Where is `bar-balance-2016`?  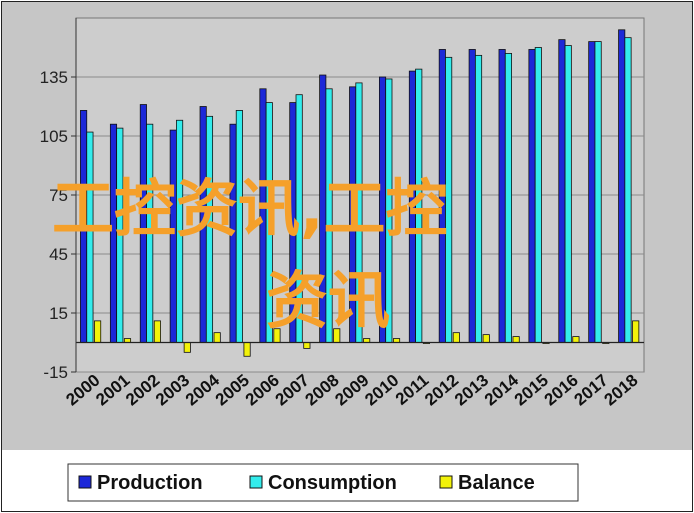 bar-balance-2016 is located at coordinates (576, 339).